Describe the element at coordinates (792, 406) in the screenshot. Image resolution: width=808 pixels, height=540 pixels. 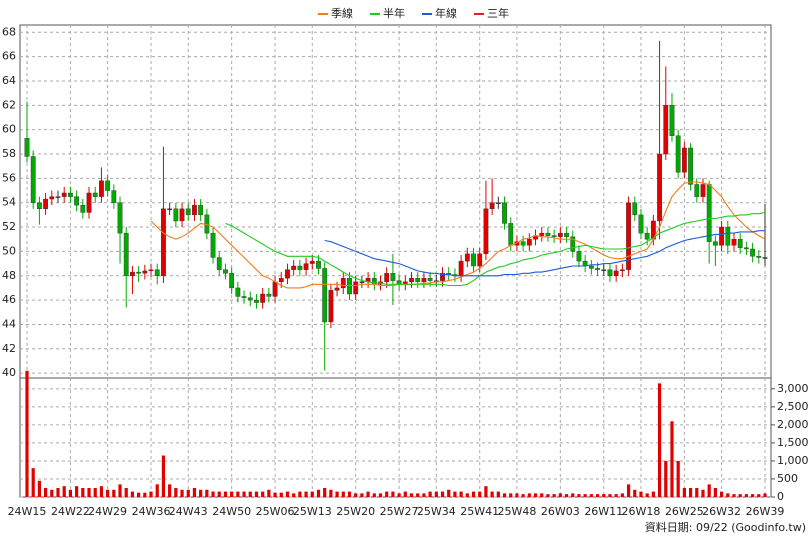
I see `volume-tick-label: 2,500` at that location.